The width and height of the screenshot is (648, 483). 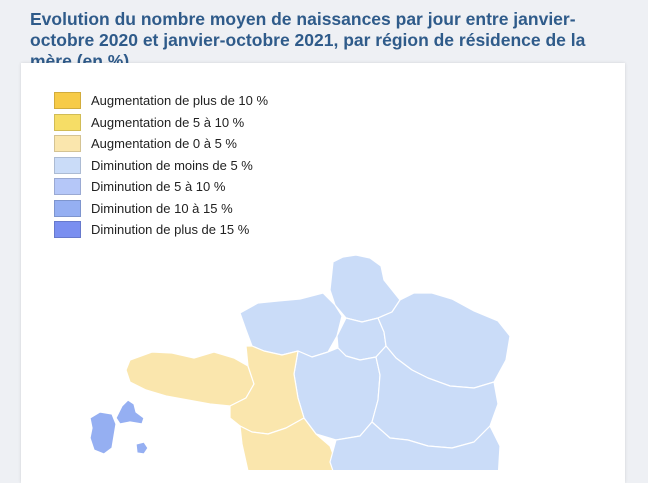 I want to click on legend-label: Diminution de 5 à 10 %, so click(x=158, y=187).